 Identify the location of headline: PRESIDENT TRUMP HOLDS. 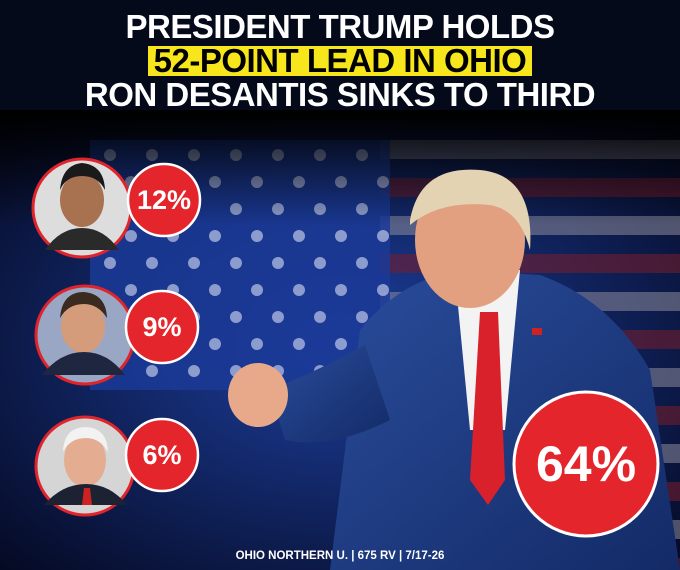
(340, 26).